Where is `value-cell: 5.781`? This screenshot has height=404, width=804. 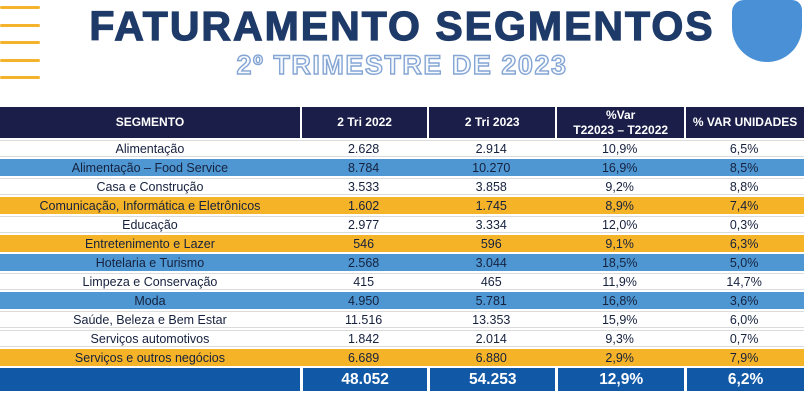 value-cell: 5.781 is located at coordinates (491, 300).